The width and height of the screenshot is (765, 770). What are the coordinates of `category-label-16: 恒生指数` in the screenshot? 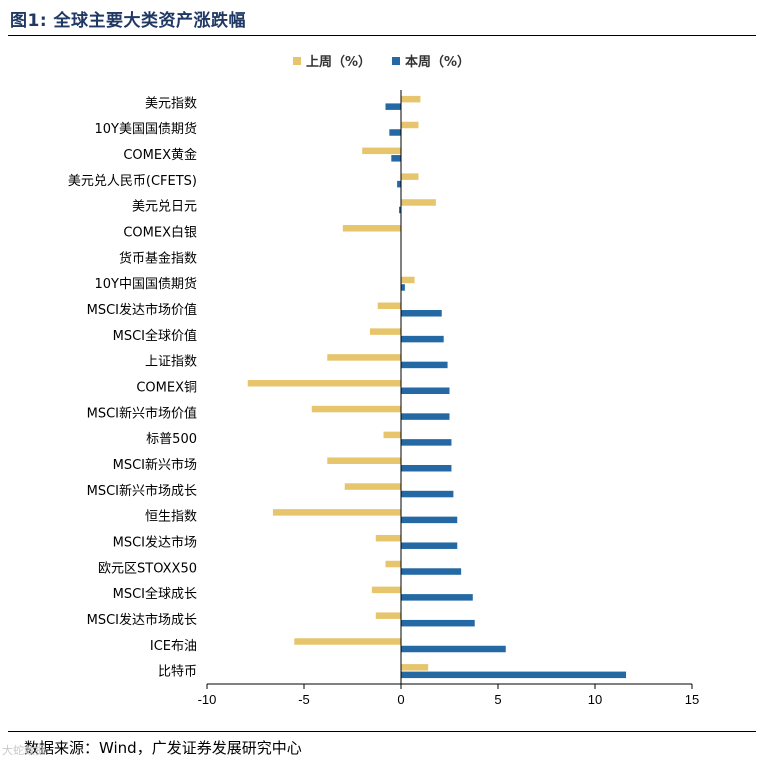 It's located at (171, 517).